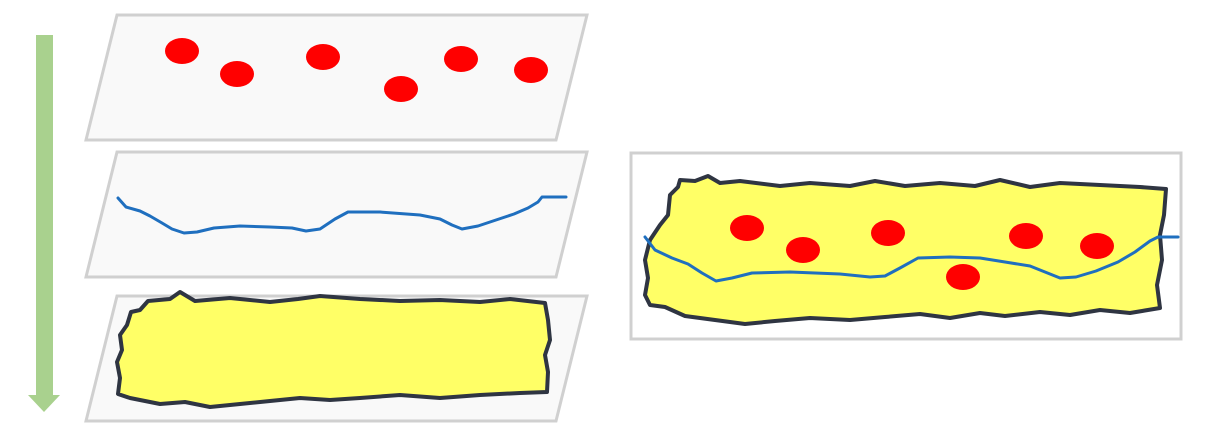  I want to click on arrow-head, so click(44, 403).